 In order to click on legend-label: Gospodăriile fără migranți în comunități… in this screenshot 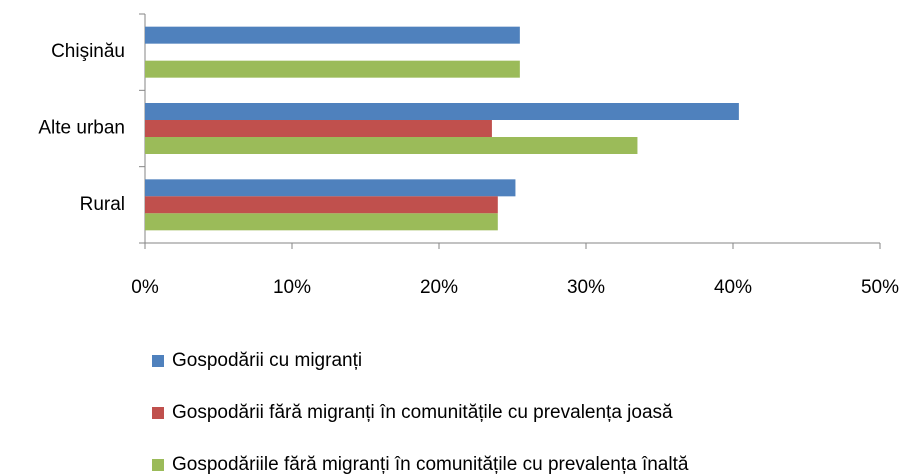, I will do `click(430, 464)`.